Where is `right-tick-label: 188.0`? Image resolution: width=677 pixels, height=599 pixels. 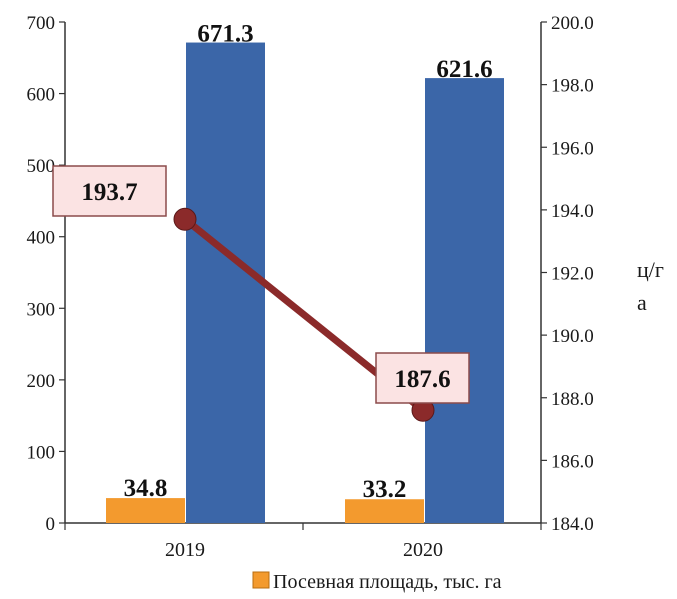 right-tick-label: 188.0 is located at coordinates (572, 399).